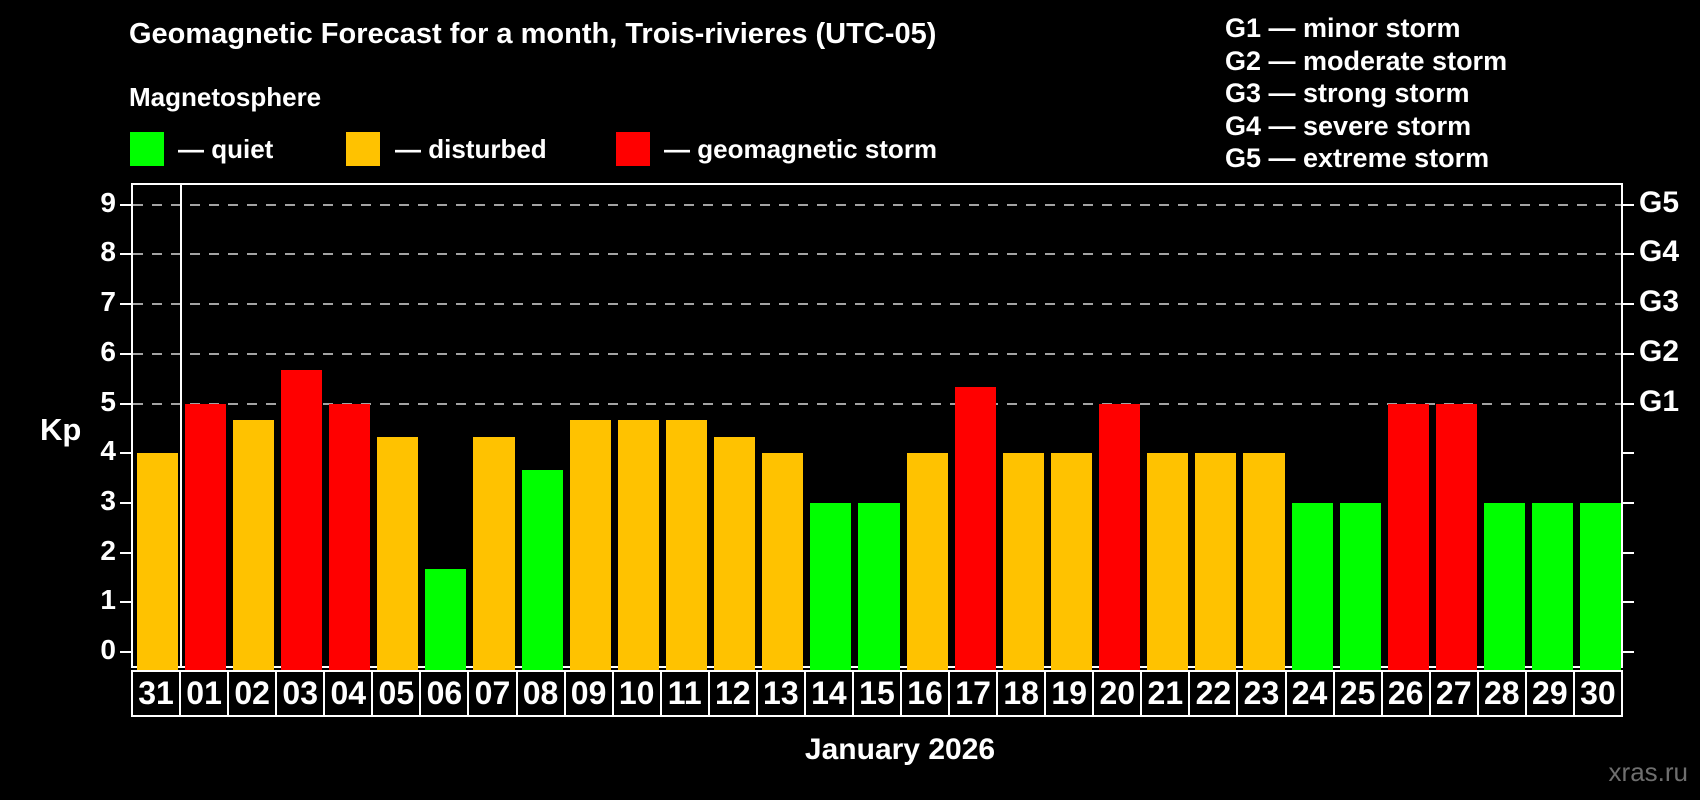 The image size is (1700, 800). Describe the element at coordinates (1628, 652) in the screenshot. I see `right-tick-kp0` at that location.